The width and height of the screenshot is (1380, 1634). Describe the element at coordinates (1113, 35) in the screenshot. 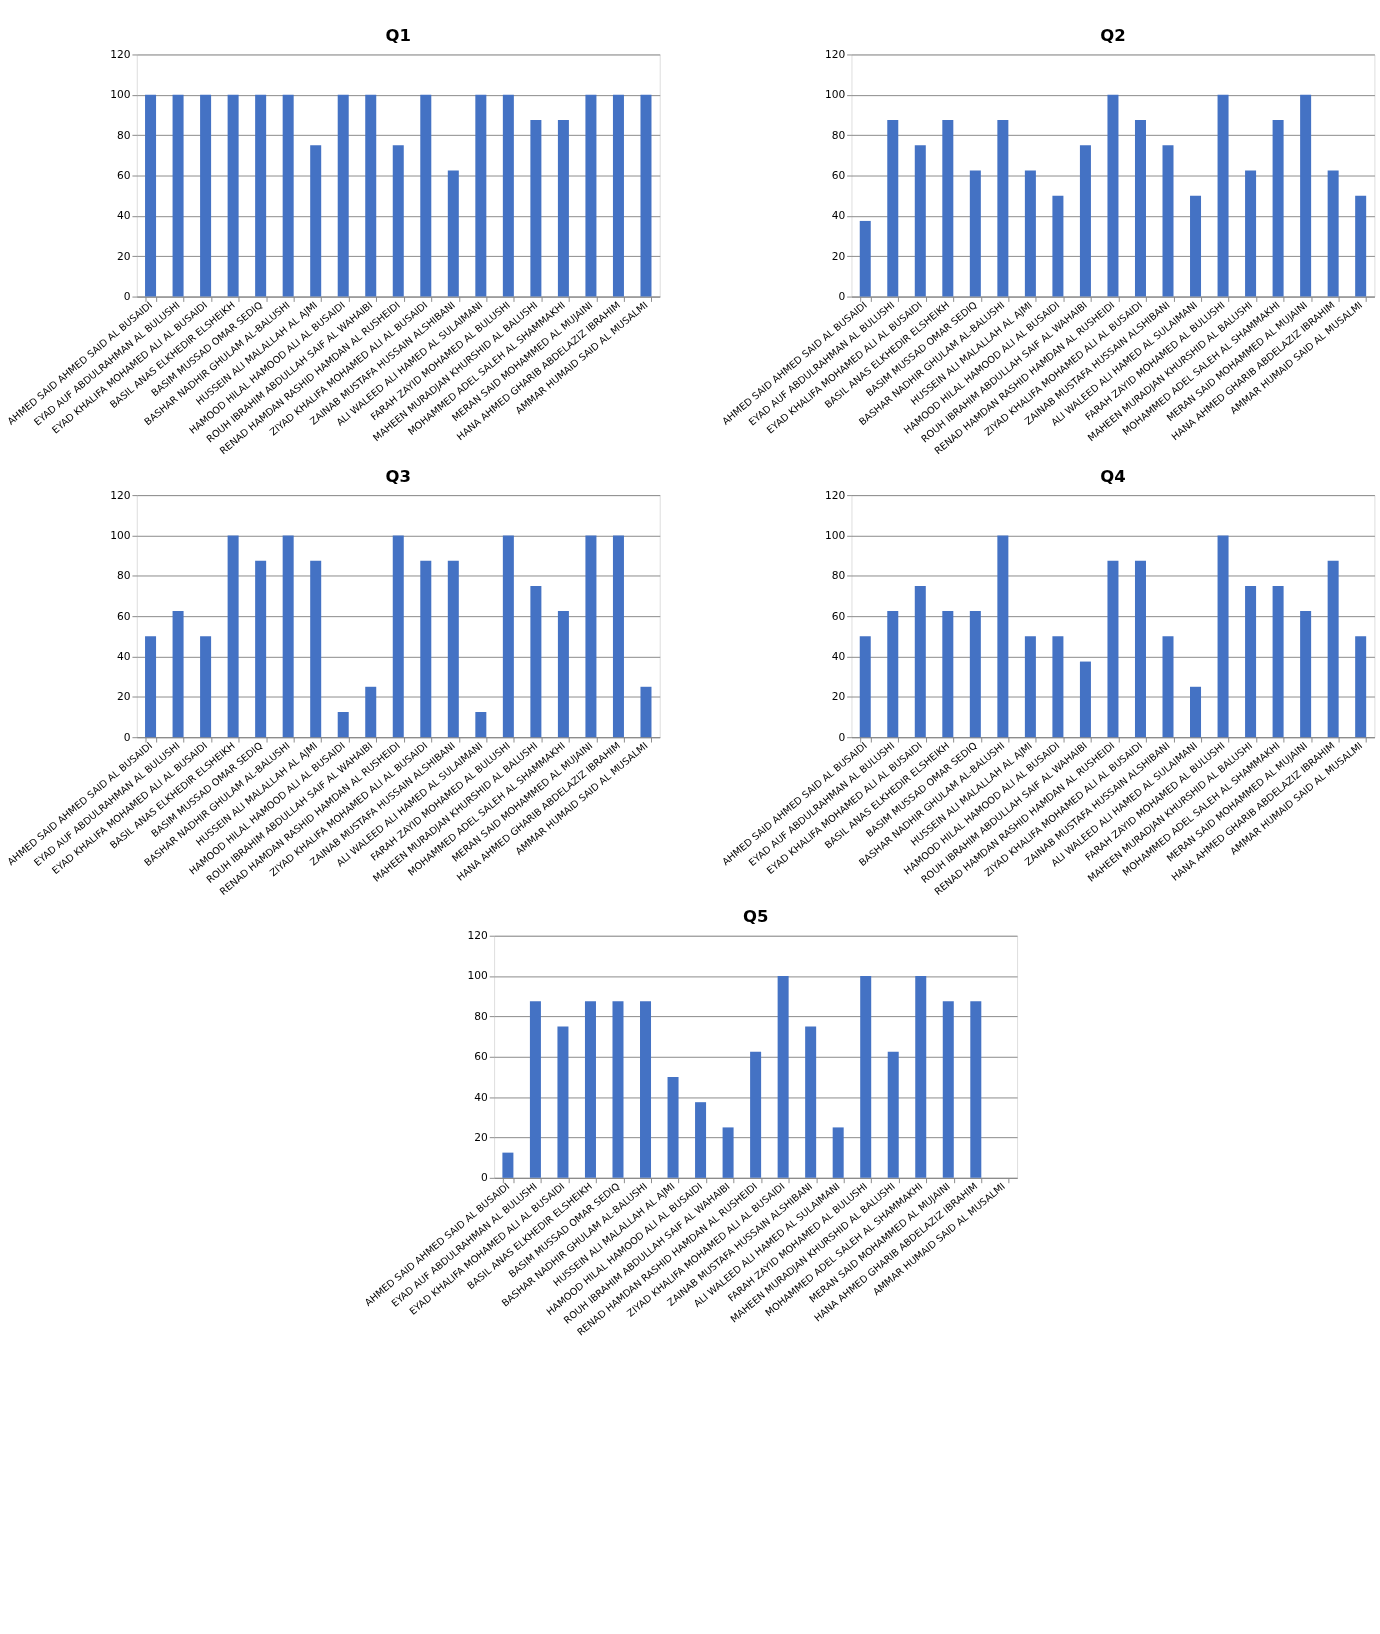

I see `chart-title: Q2` at that location.